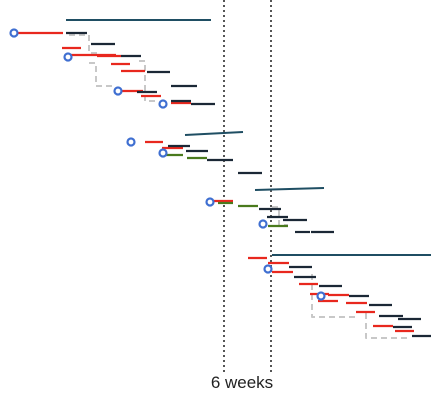  Describe the element at coordinates (242, 382) in the screenshot. I see `timeline-axis-label: 6 weeks` at that location.